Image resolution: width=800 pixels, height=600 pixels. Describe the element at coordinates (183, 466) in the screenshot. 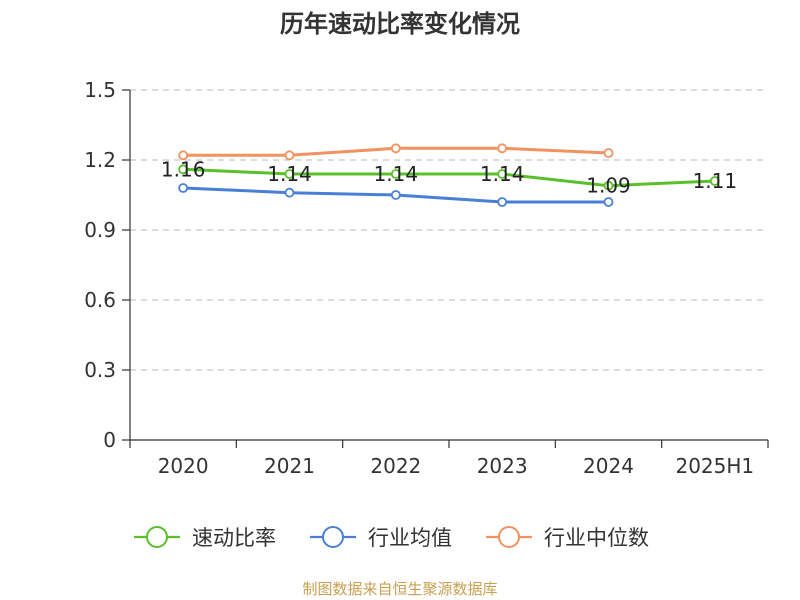

I see `x-tick-label-0: 2020` at that location.